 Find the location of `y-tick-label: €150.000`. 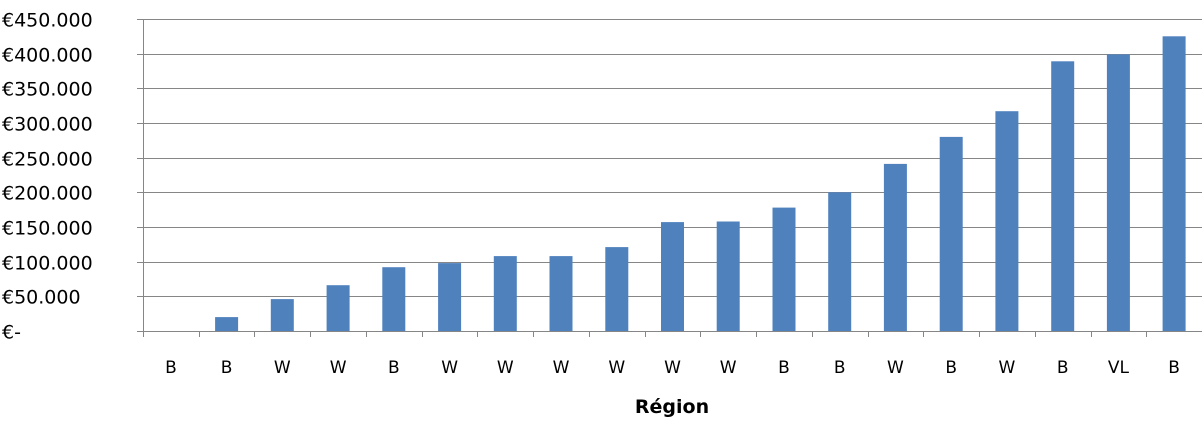

y-tick-label: €150.000 is located at coordinates (47, 229).